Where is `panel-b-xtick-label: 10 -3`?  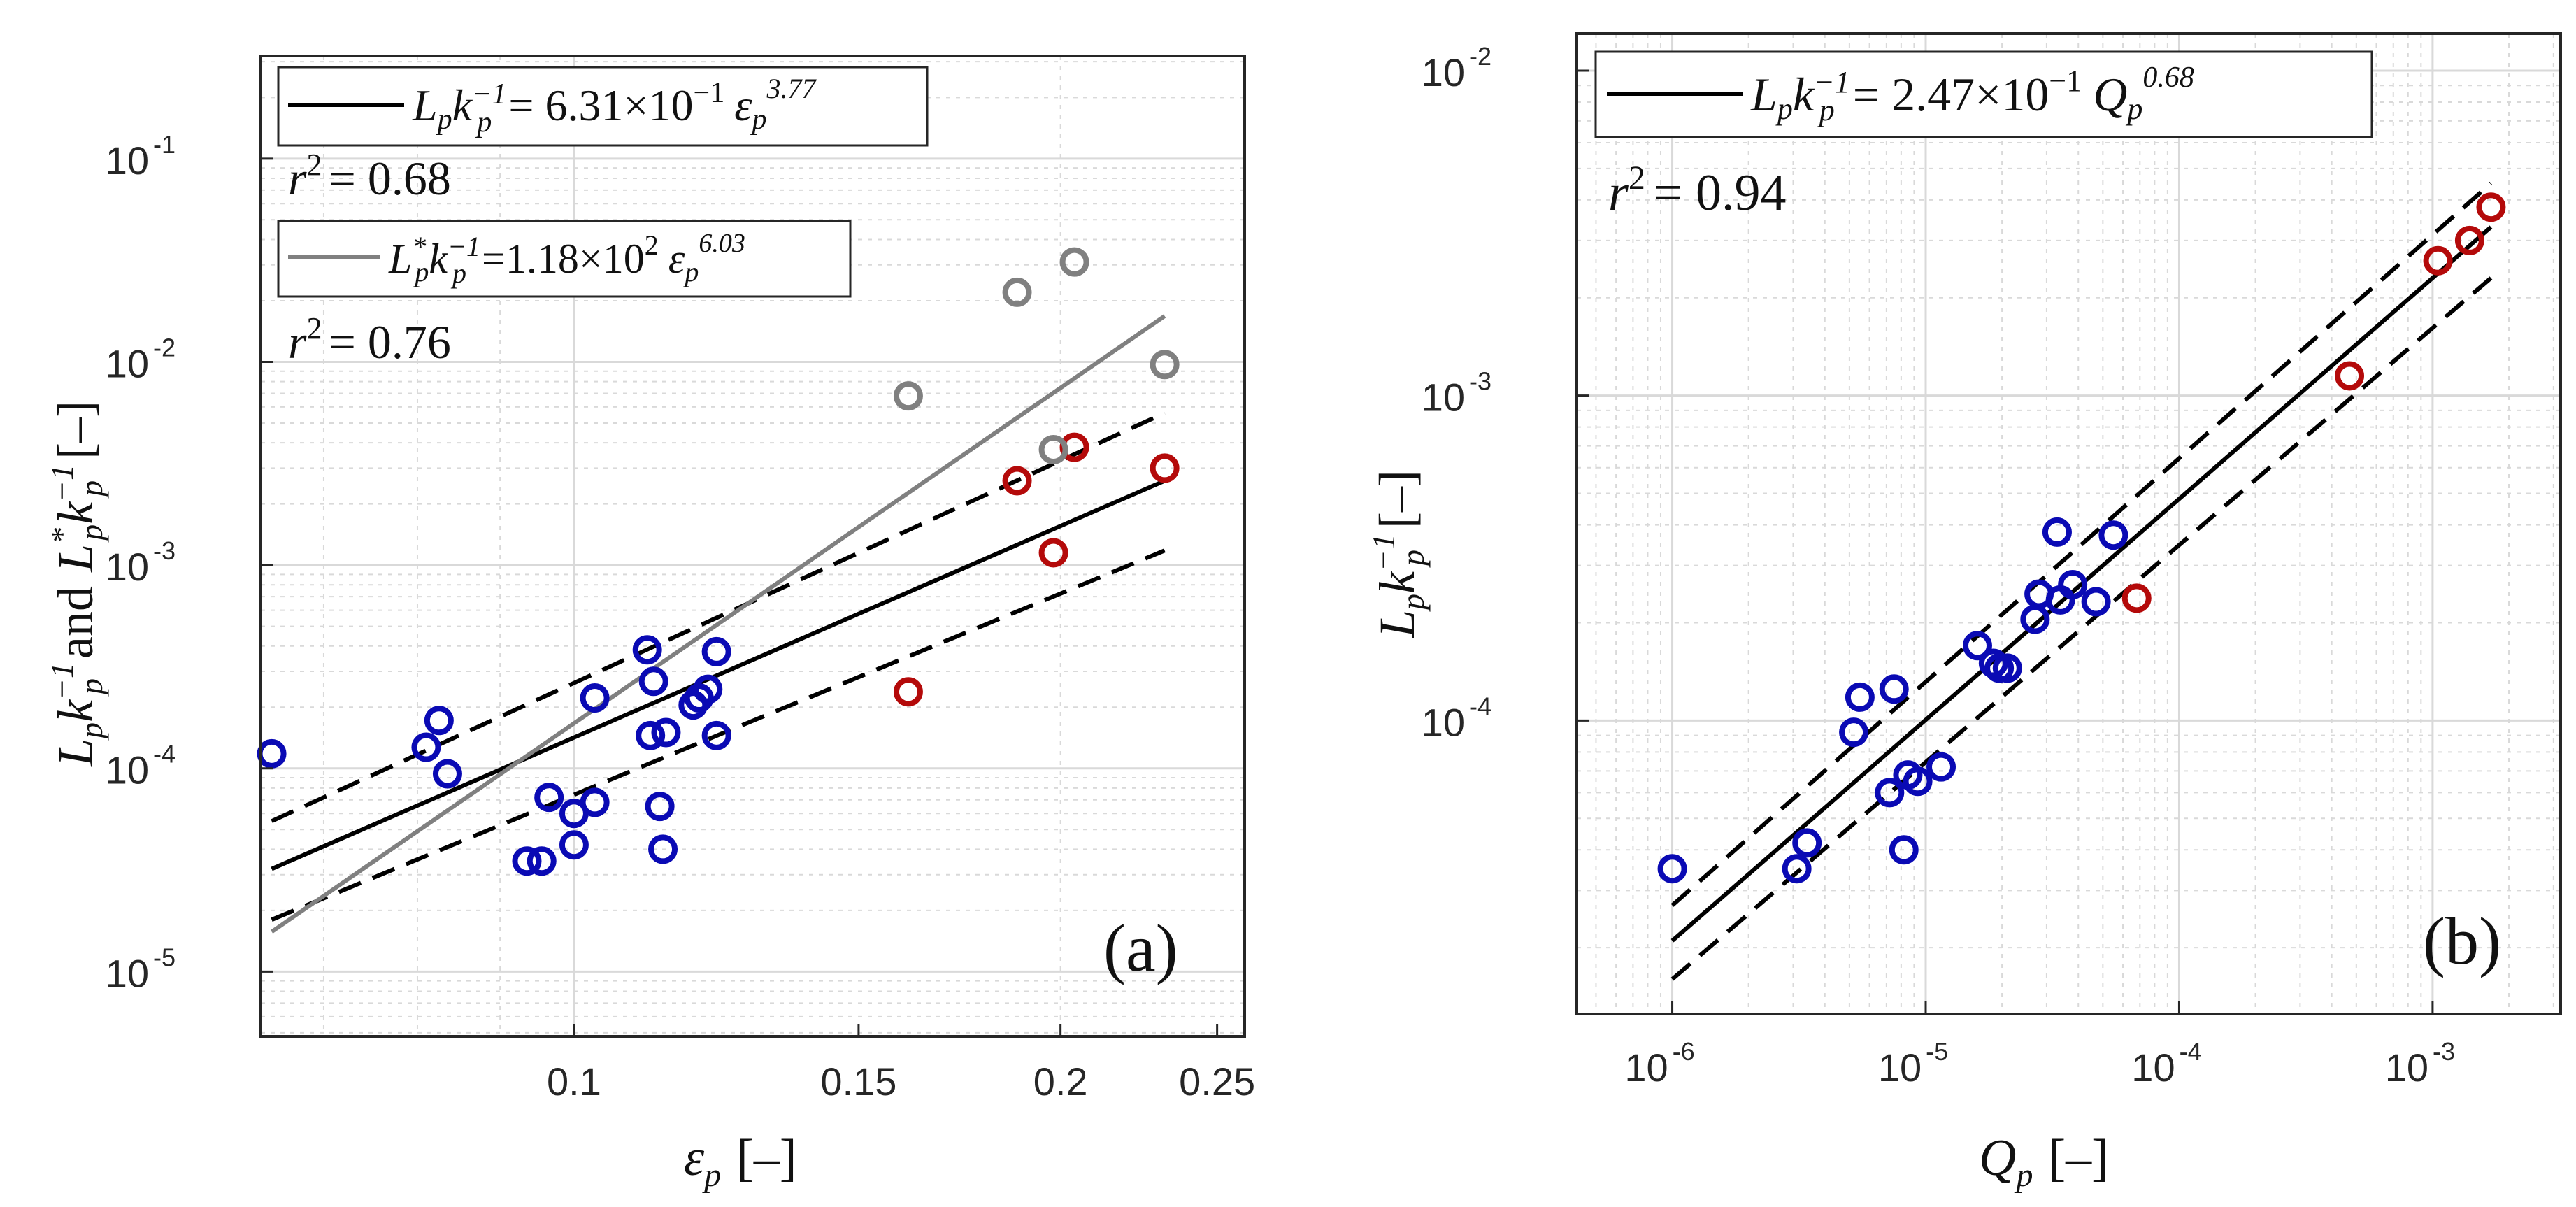
panel-b-xtick-label: 10 -3 is located at coordinates (2420, 1063).